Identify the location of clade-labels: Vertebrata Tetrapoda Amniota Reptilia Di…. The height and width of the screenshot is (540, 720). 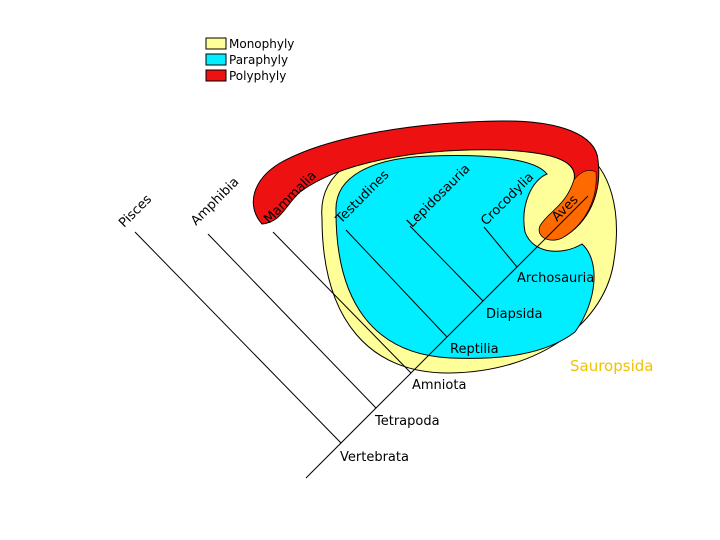
(467, 368).